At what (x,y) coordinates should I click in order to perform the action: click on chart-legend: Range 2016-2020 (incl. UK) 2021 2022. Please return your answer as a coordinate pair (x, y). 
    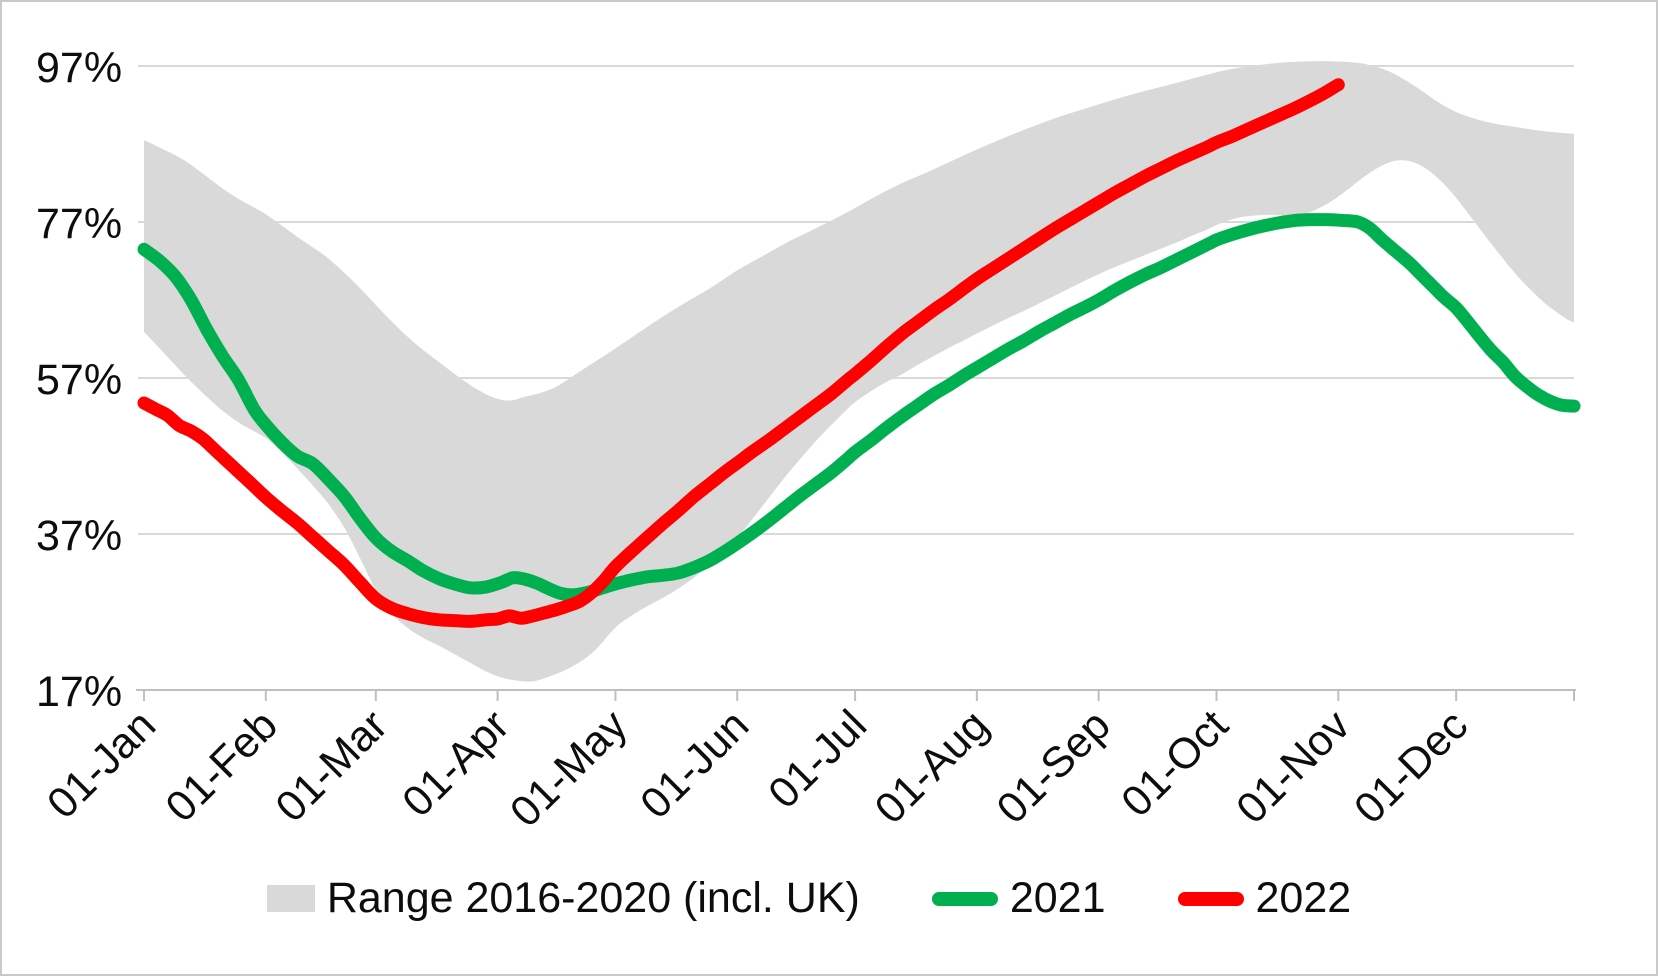
    Looking at the image, I should click on (809, 898).